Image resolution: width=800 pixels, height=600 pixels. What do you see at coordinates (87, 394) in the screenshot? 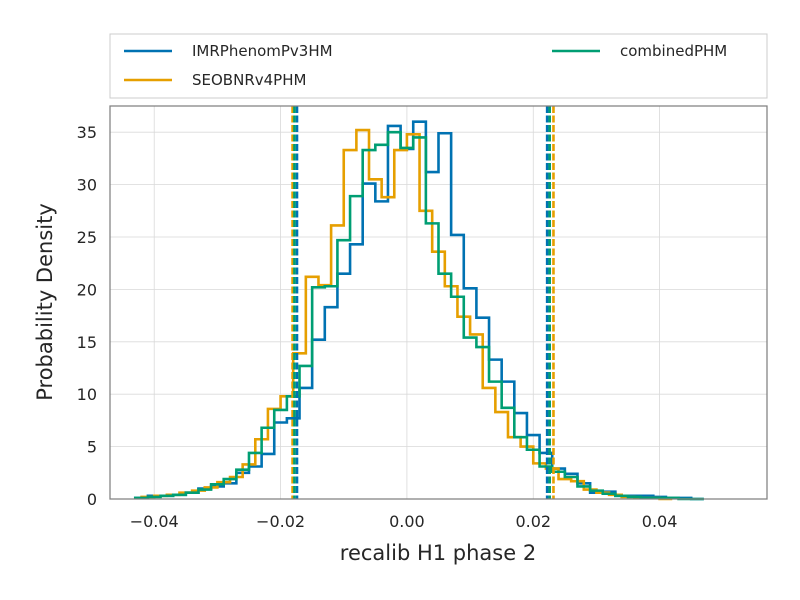
I see `y-tick-label: 10` at bounding box center [87, 394].